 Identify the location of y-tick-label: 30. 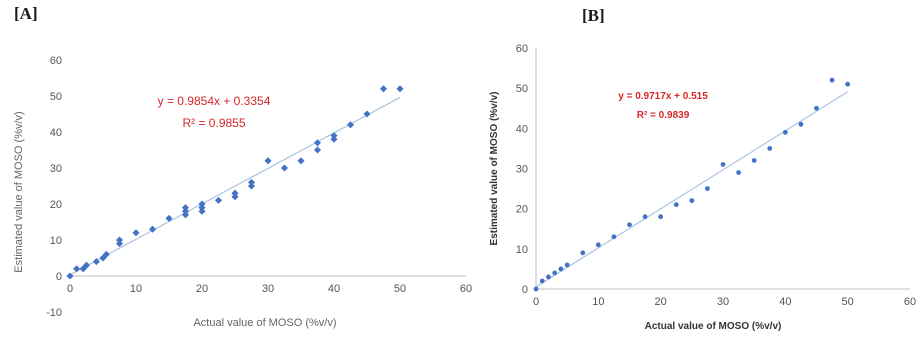
(56, 169).